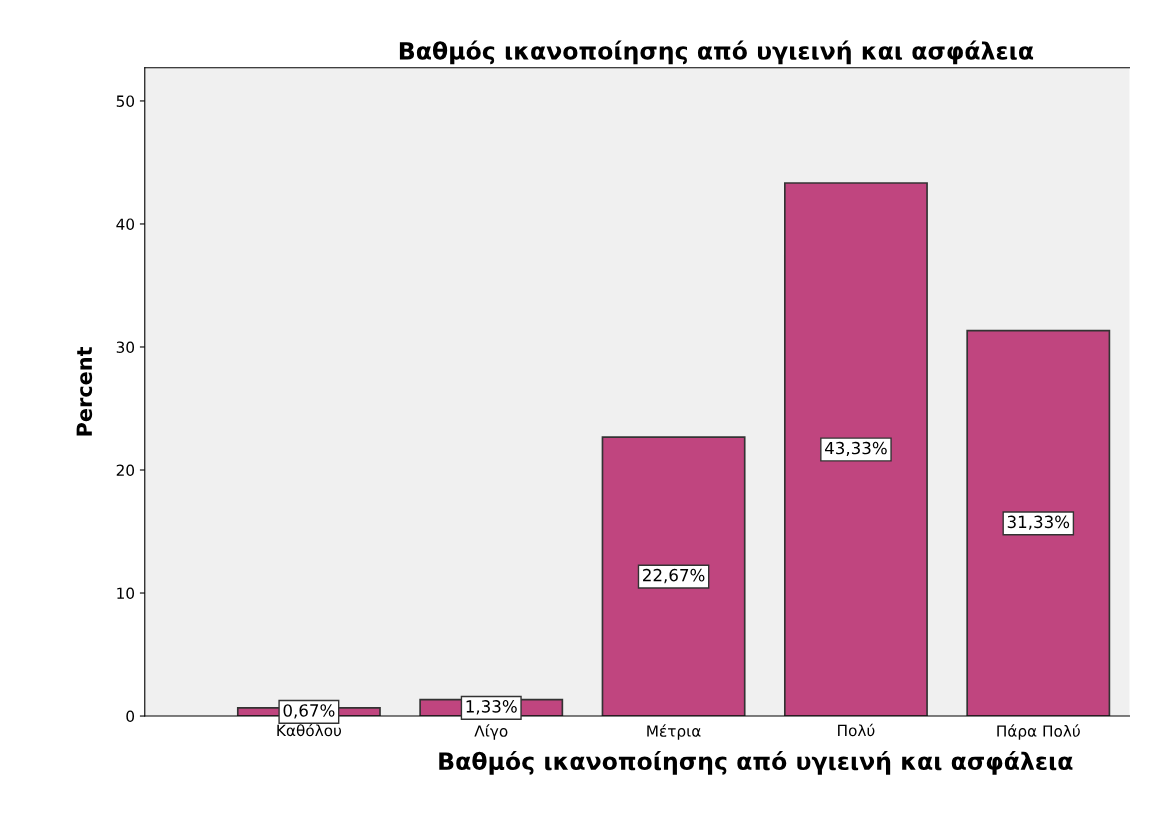 Image resolution: width=1149 pixels, height=816 pixels. Describe the element at coordinates (756, 762) in the screenshot. I see `x-axis-title: Βαθμός ικανοποίησης από υγιεινή και ασφάλεια` at that location.